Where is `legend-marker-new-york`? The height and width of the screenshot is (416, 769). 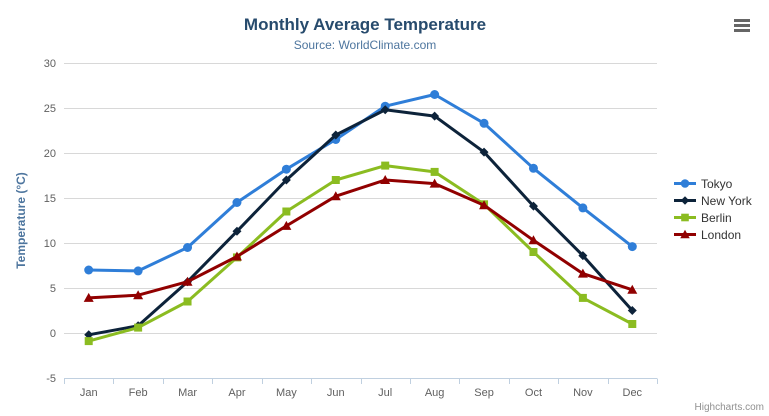
legend-marker-new-york is located at coordinates (685, 200).